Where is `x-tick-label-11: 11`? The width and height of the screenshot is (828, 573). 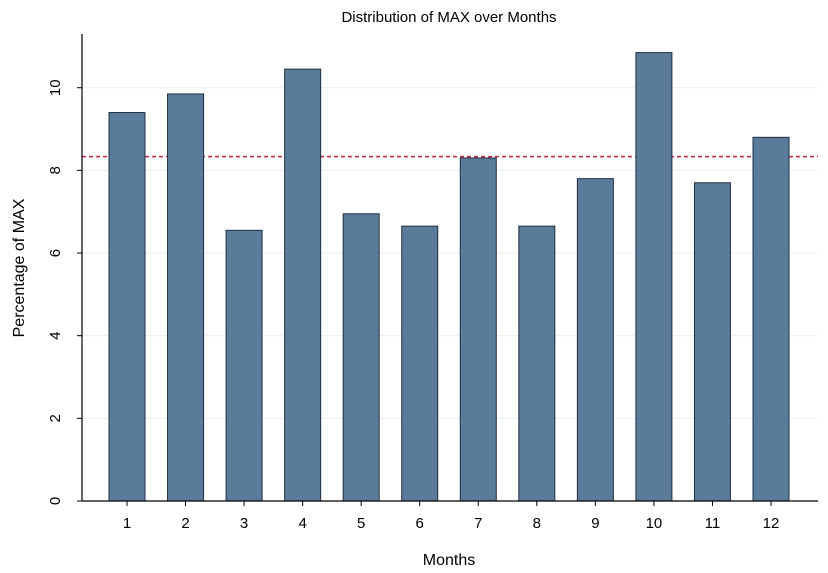
x-tick-label-11: 11 is located at coordinates (713, 523).